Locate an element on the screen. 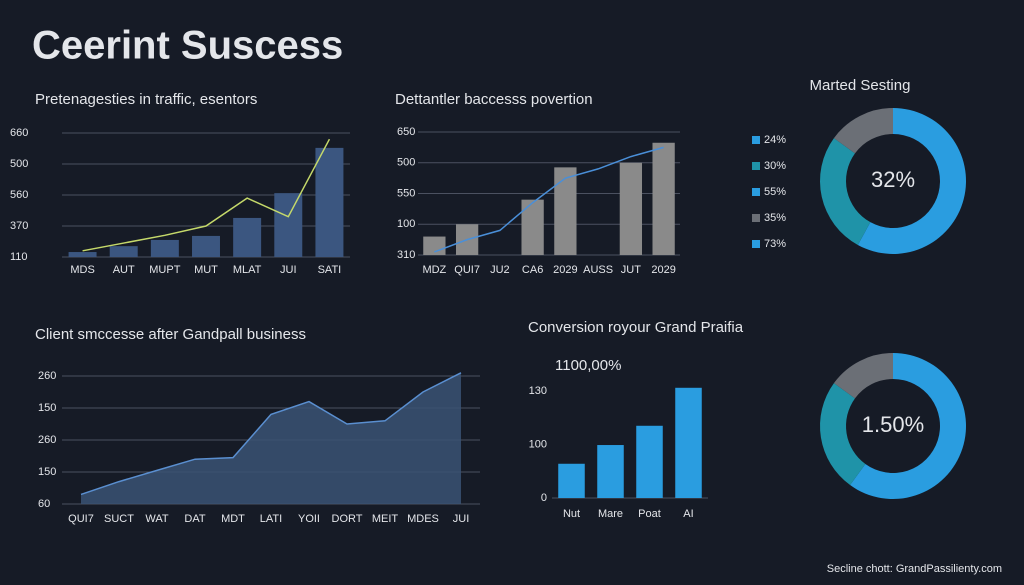 This screenshot has height=585, width=1024. x-tick-label: WAT is located at coordinates (156, 519).